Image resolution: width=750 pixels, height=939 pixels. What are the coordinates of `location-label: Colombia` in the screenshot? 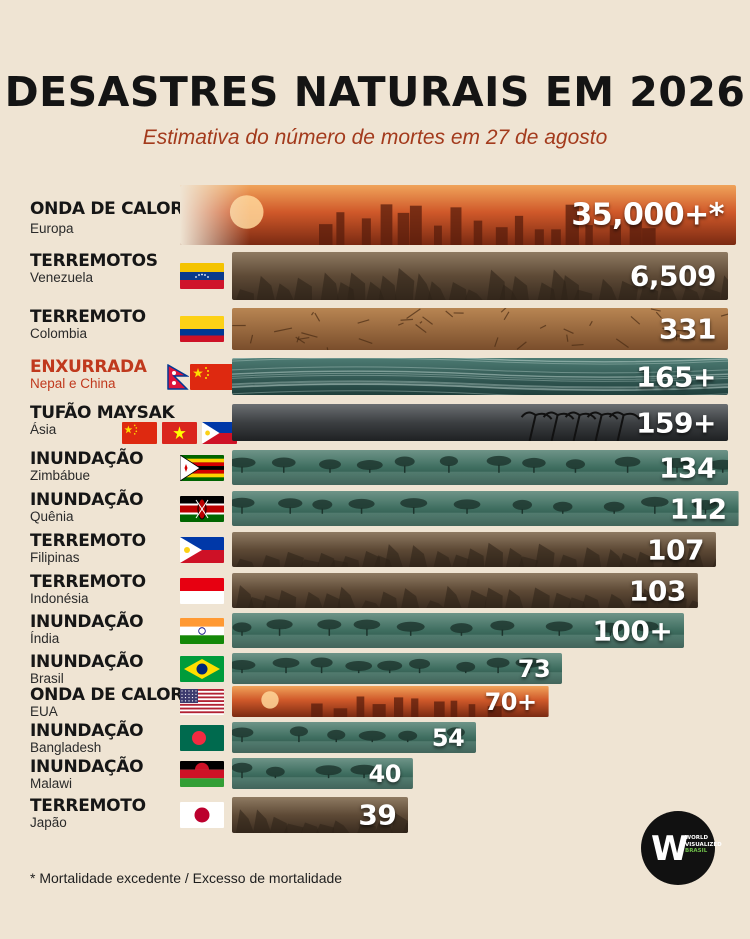 It's located at (59, 333).